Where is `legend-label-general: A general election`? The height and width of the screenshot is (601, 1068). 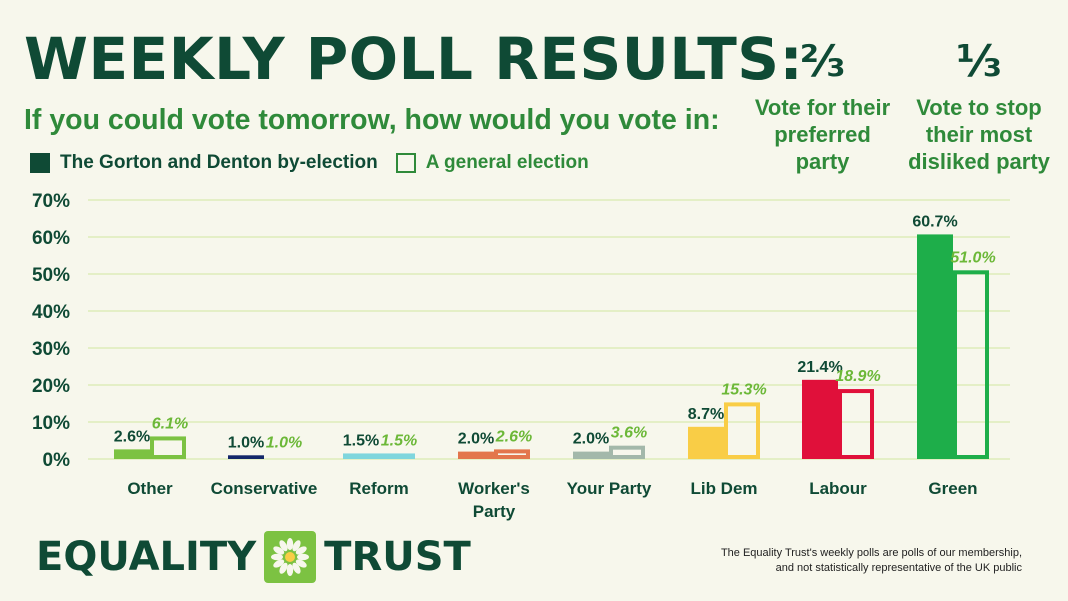
legend-label-general: A general election is located at coordinates (507, 162).